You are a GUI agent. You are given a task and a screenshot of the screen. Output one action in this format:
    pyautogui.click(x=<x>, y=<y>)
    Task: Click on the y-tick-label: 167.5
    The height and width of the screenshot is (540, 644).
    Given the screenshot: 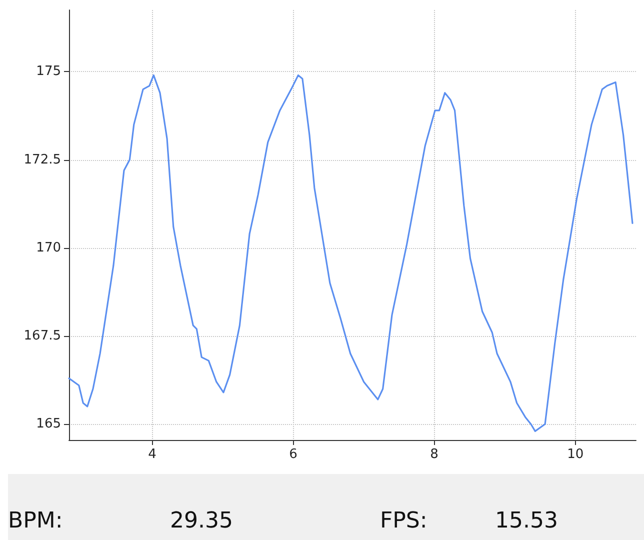 What is the action you would take?
    pyautogui.click(x=42, y=336)
    